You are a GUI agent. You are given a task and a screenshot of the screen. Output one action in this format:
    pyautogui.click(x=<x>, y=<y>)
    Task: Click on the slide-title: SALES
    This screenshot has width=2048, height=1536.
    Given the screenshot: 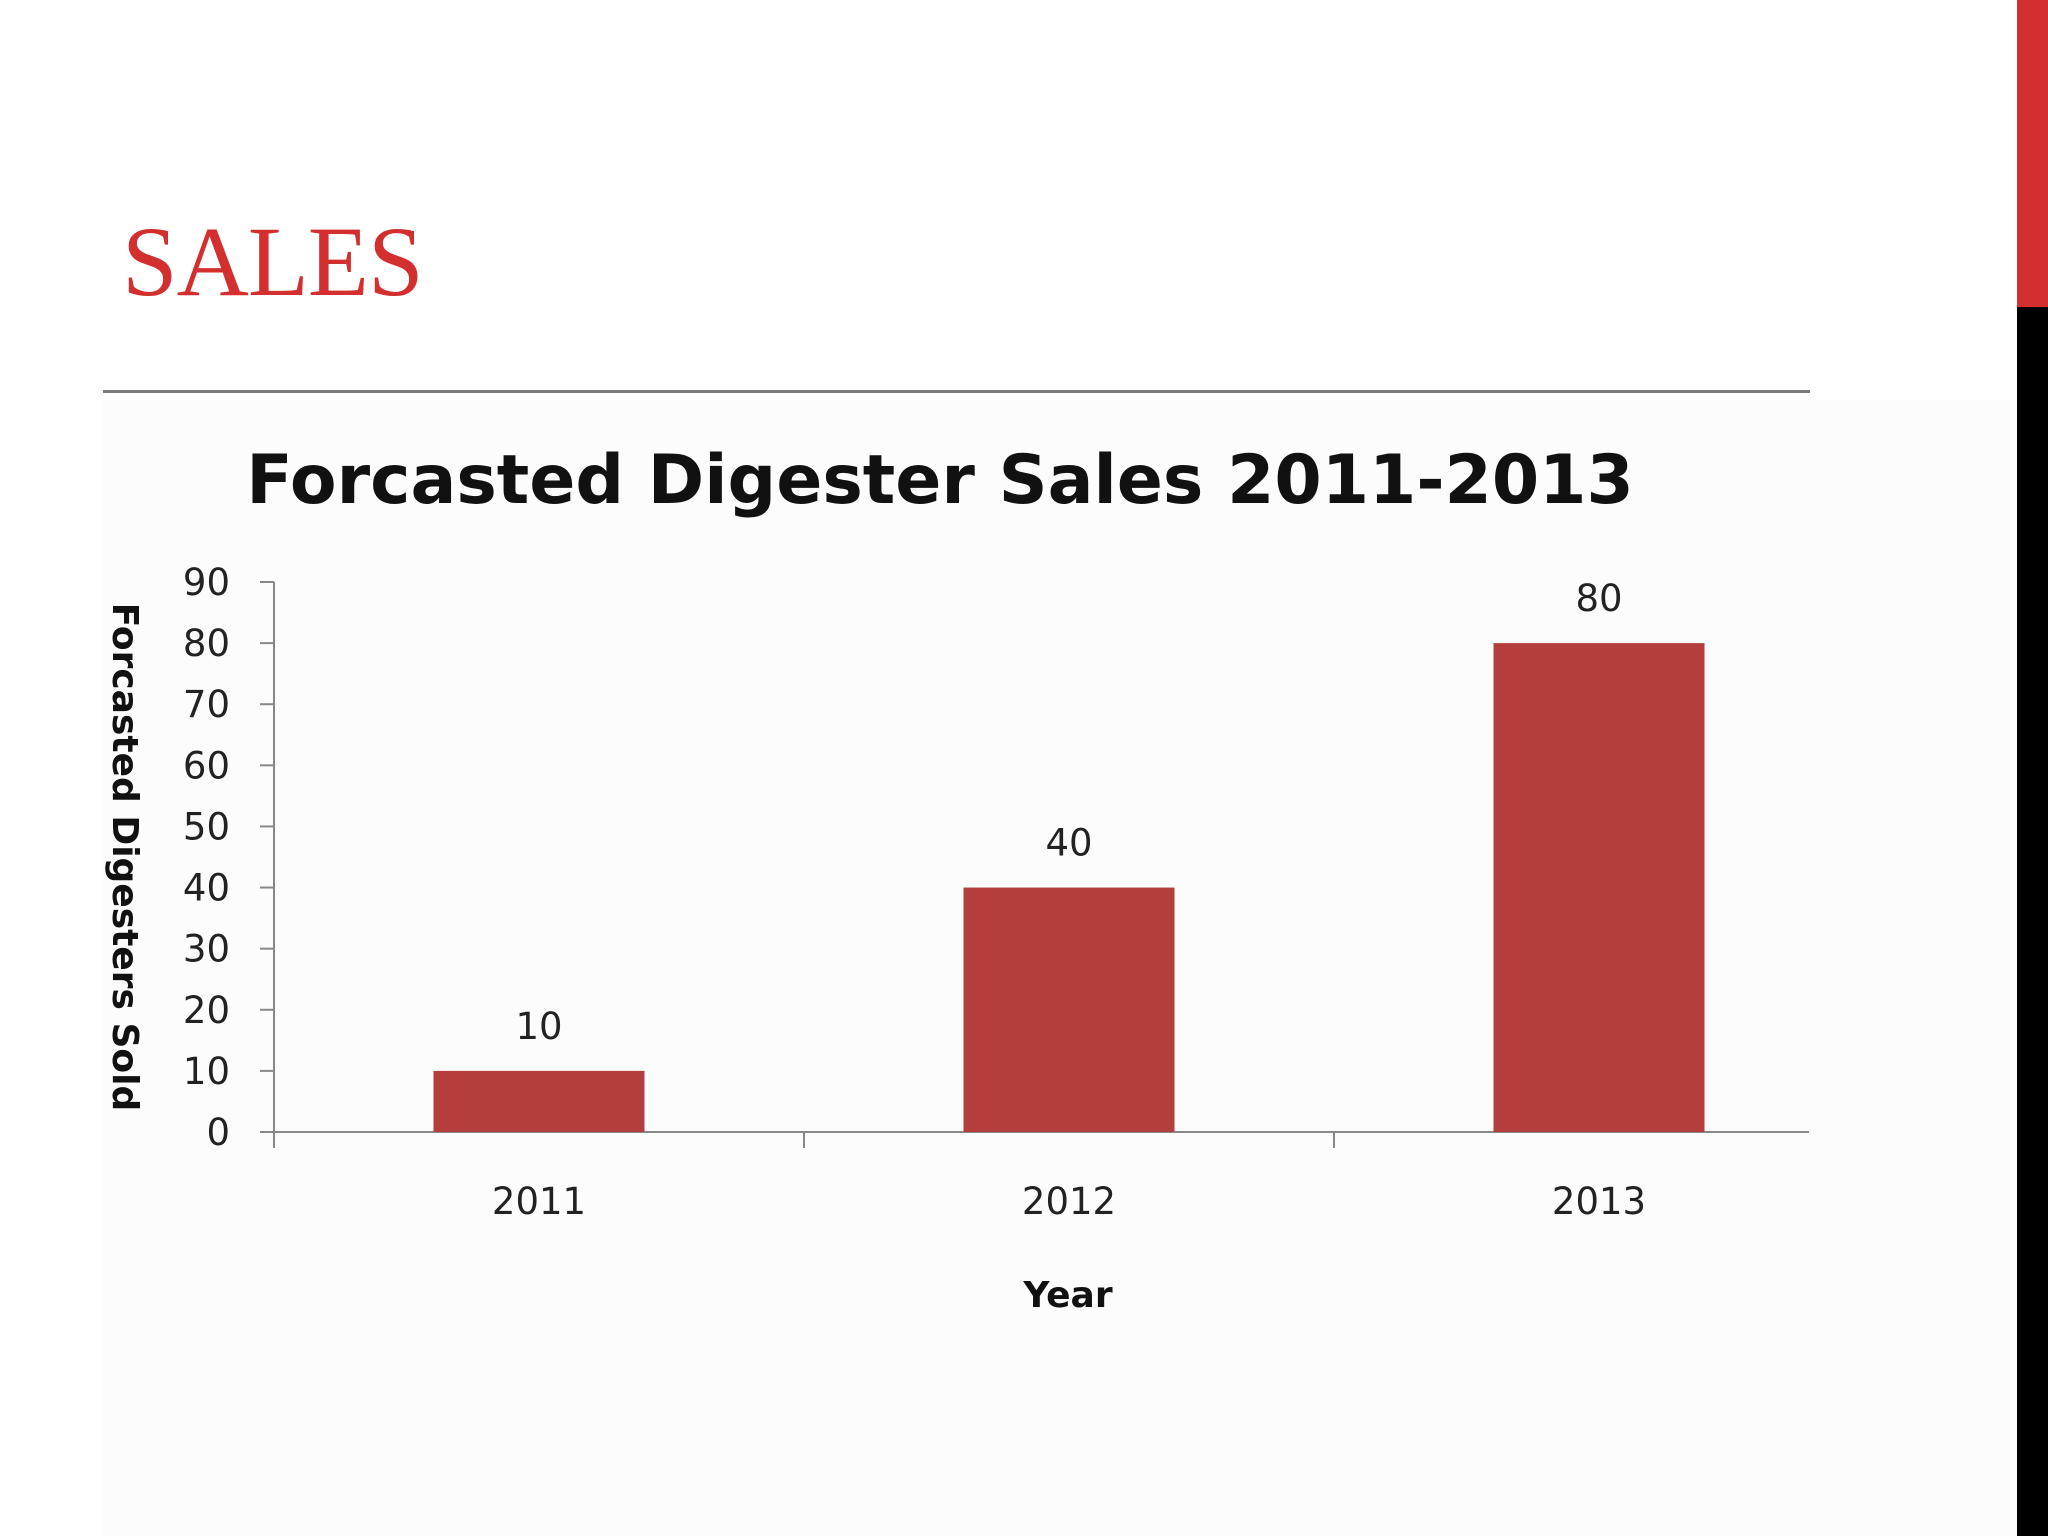 What is the action you would take?
    pyautogui.click(x=273, y=261)
    